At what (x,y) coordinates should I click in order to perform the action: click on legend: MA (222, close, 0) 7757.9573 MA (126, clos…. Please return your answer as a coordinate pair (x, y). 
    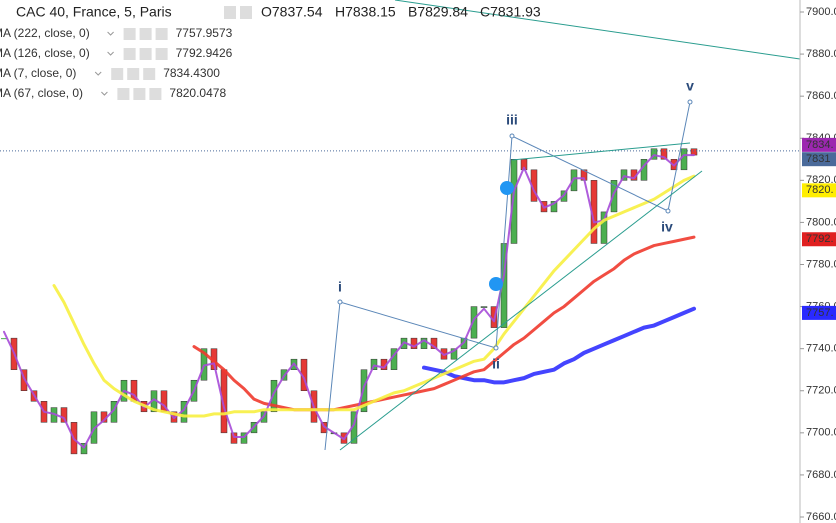
    Looking at the image, I should click on (116, 63).